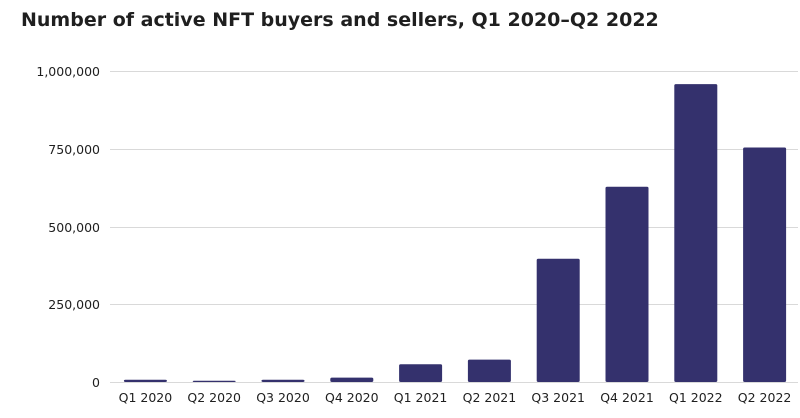 This screenshot has width=800, height=418. What do you see at coordinates (352, 397) in the screenshot?
I see `x-tick-label: Q4 2020` at bounding box center [352, 397].